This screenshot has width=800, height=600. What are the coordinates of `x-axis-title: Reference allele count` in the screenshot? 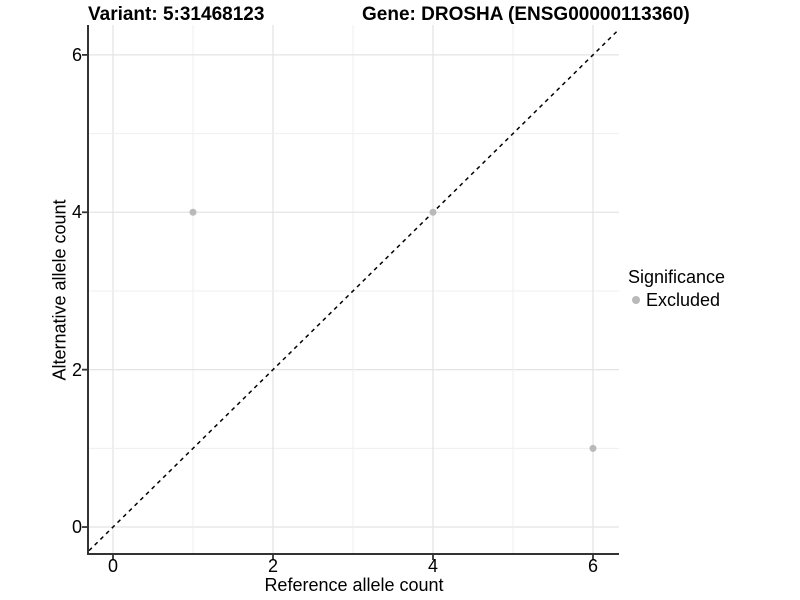 It's located at (354, 585).